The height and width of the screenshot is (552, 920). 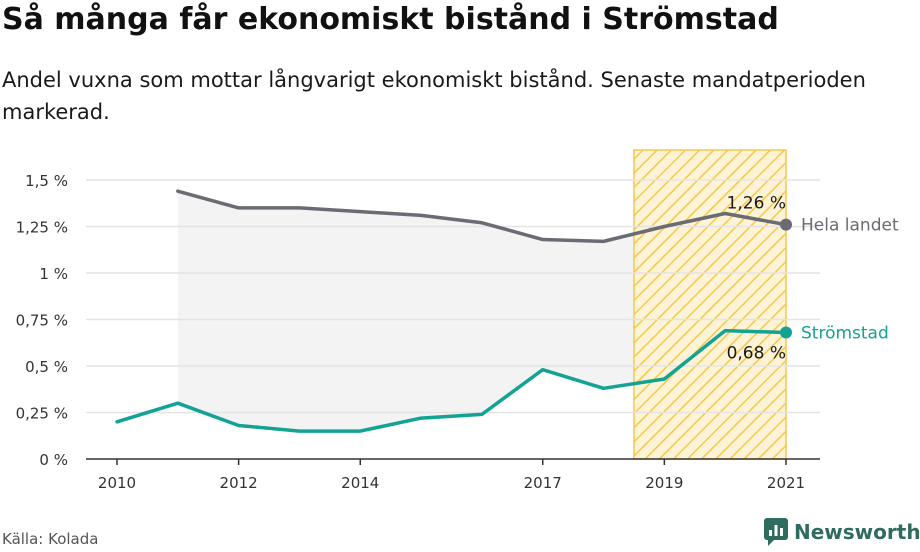 What do you see at coordinates (42, 414) in the screenshot?
I see `y-tick-label: 0,25 %` at bounding box center [42, 414].